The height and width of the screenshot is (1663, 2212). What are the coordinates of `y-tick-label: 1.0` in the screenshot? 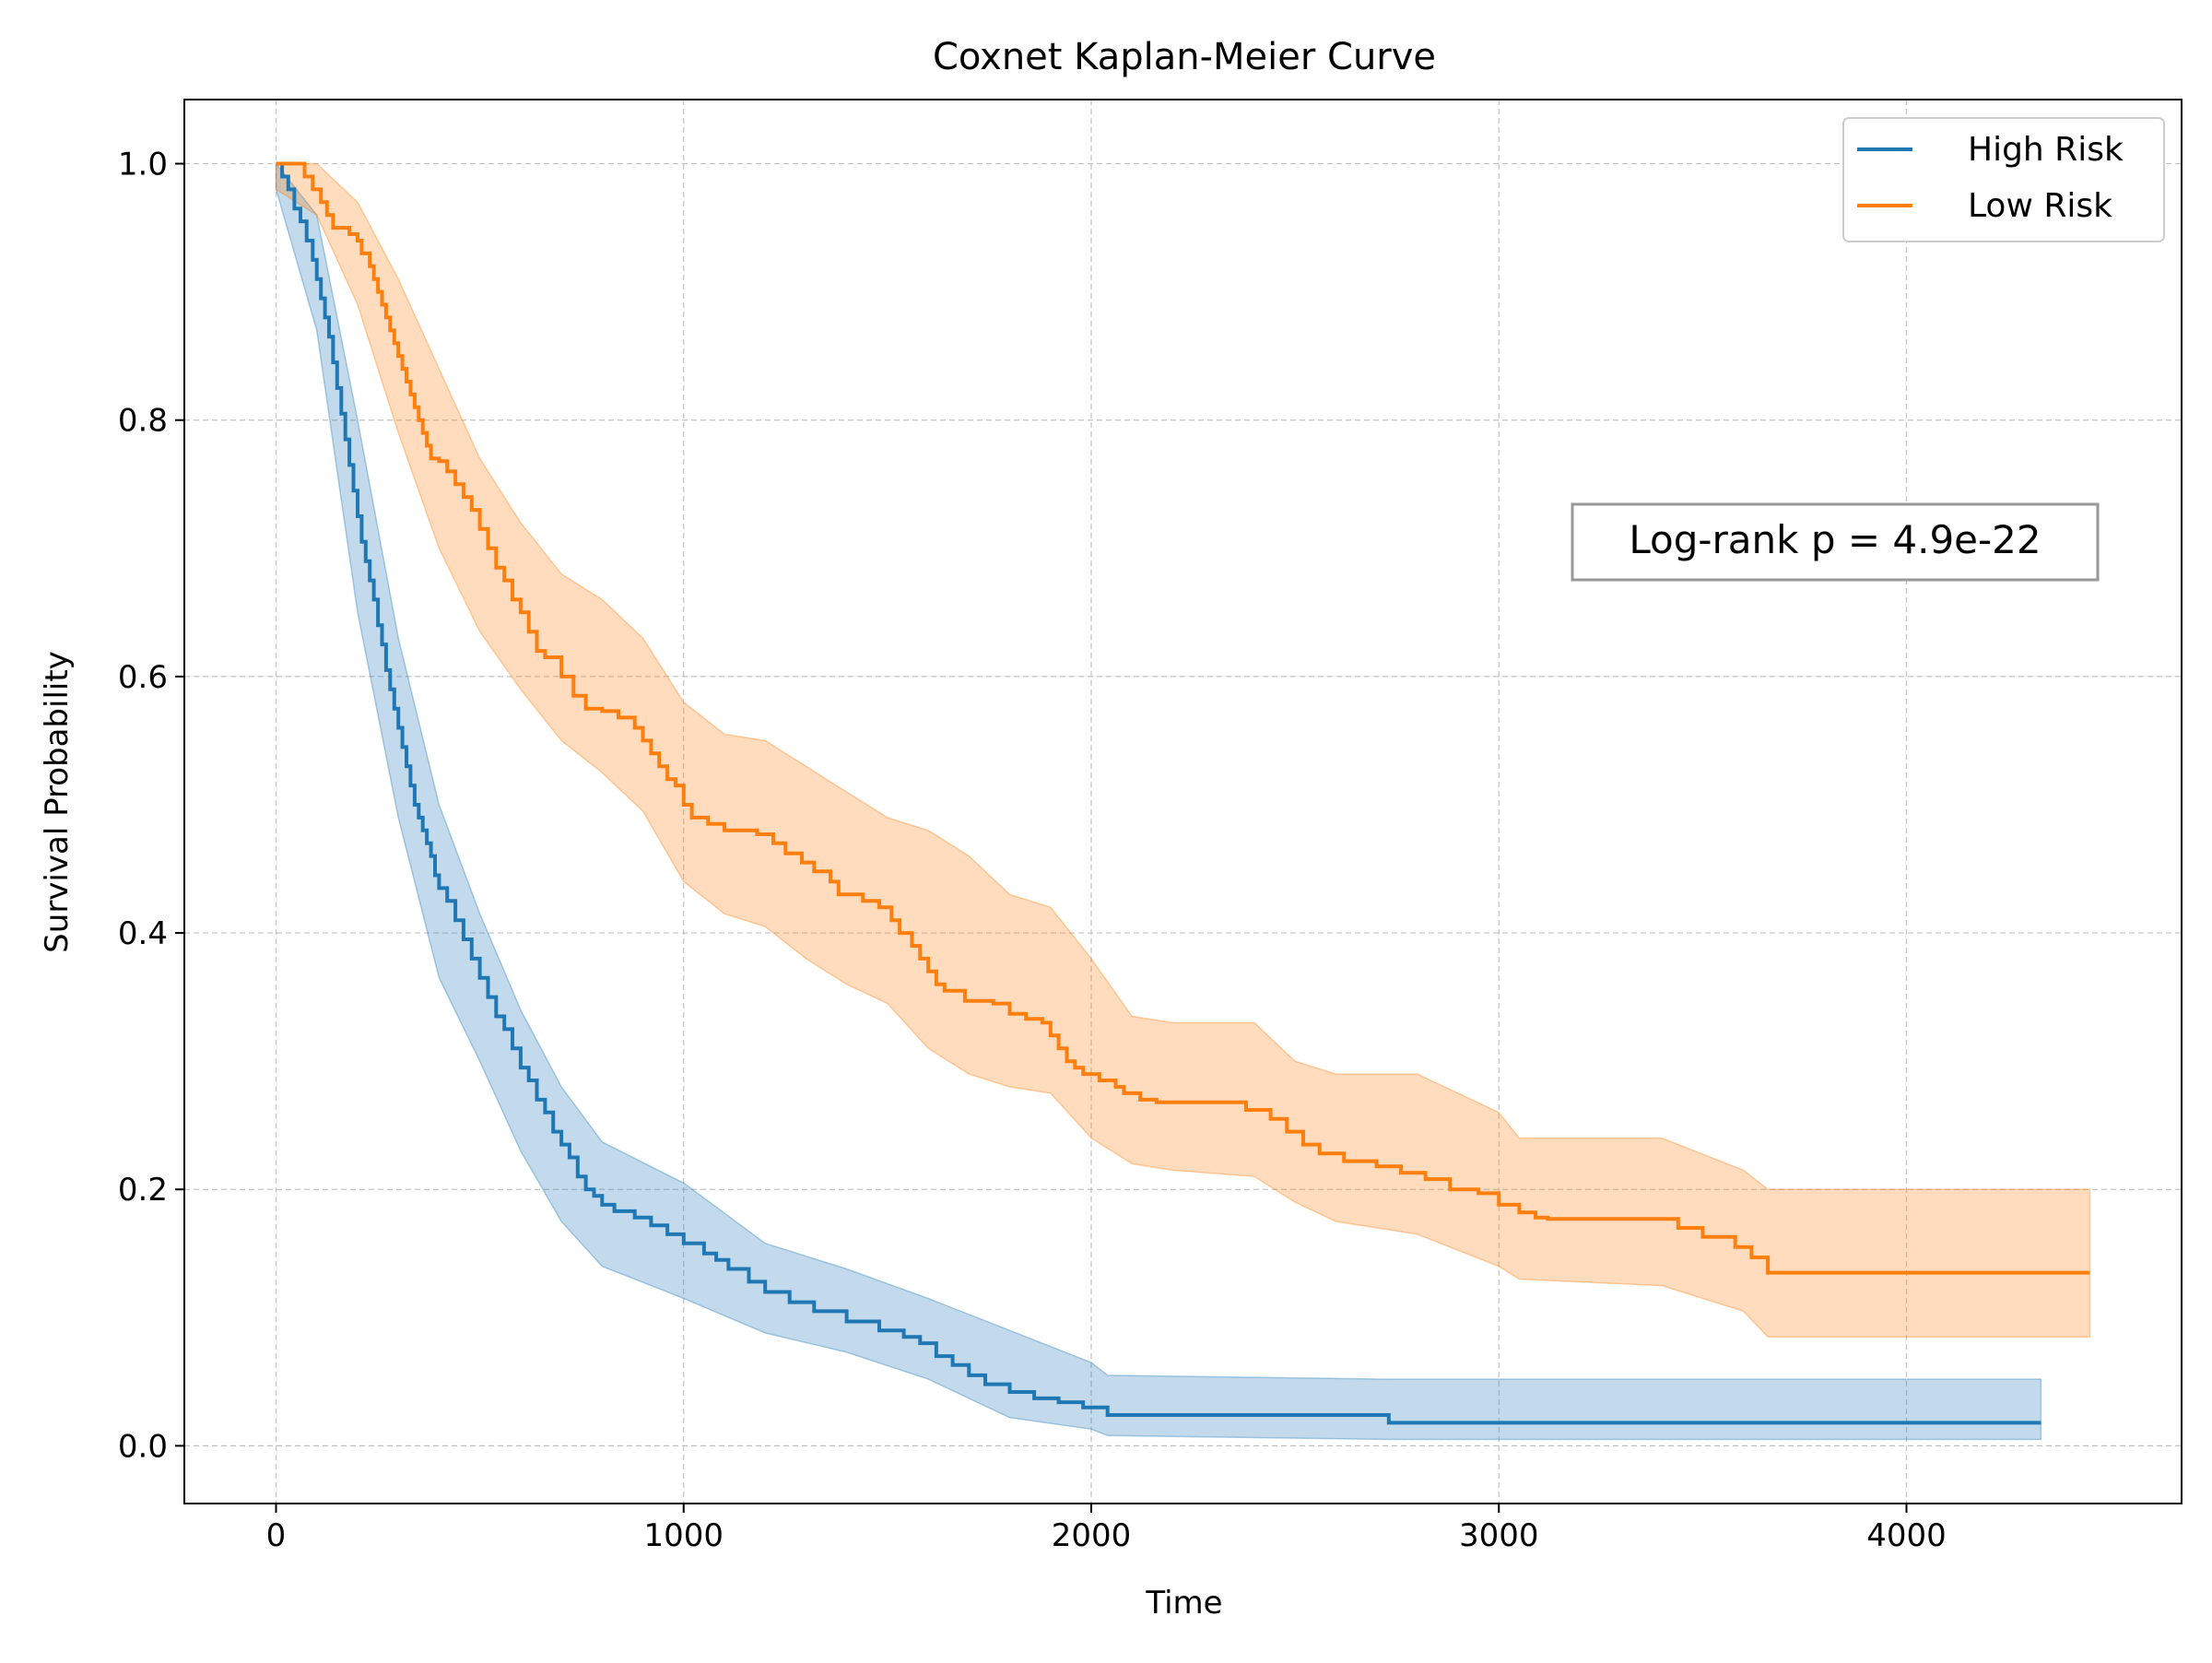 It's located at (143, 165).